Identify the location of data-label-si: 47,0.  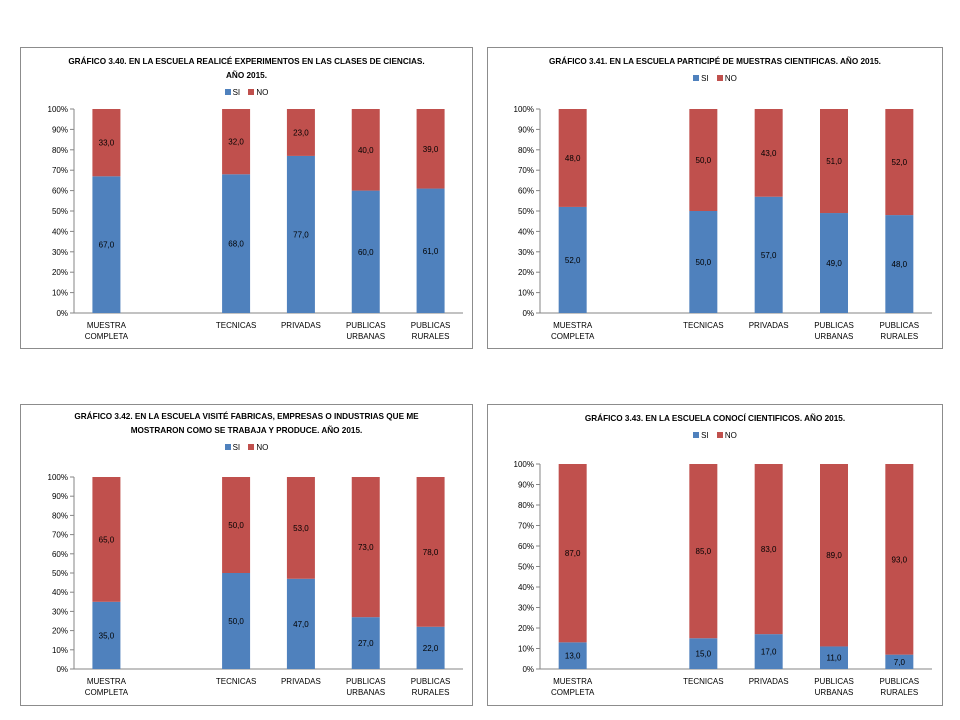
(301, 624).